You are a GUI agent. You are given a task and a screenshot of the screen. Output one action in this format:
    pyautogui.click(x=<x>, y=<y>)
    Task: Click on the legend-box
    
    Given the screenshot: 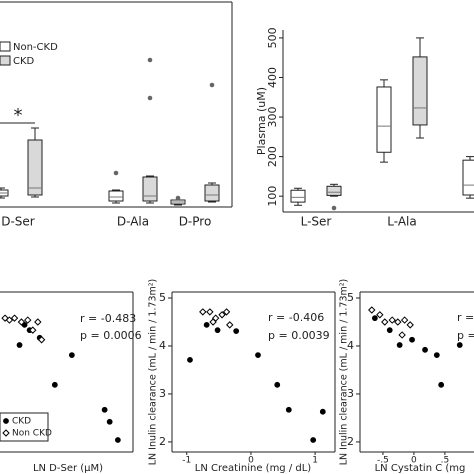 What is the action you would take?
    pyautogui.click(x=24, y=427)
    